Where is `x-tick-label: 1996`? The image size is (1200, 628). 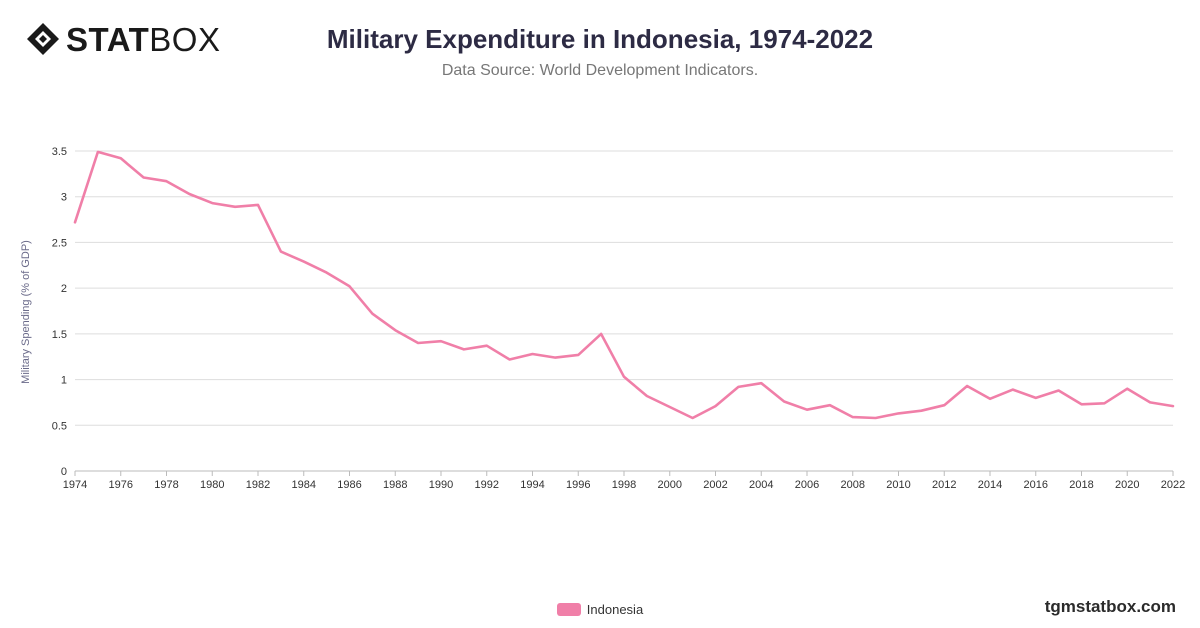
x-tick-label: 1996 is located at coordinates (578, 485).